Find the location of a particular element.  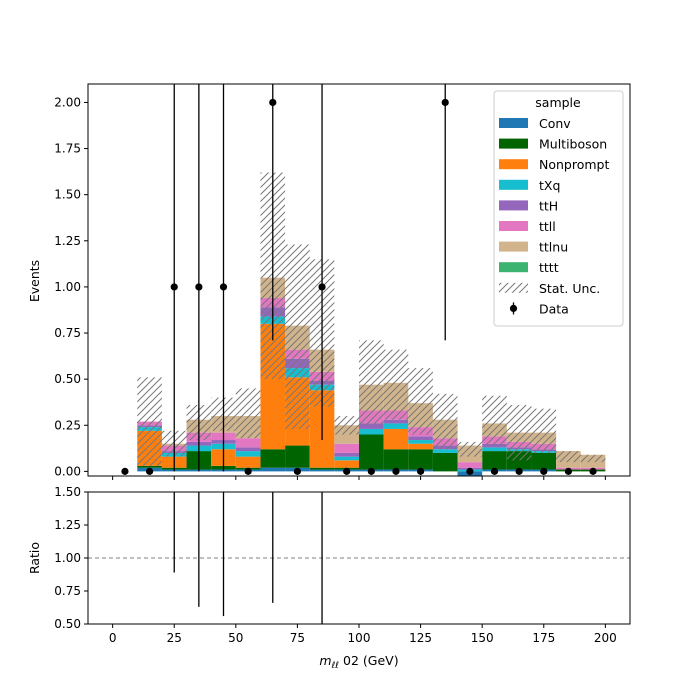

x-axis-label-sub: ℓℓ is located at coordinates (335, 666).